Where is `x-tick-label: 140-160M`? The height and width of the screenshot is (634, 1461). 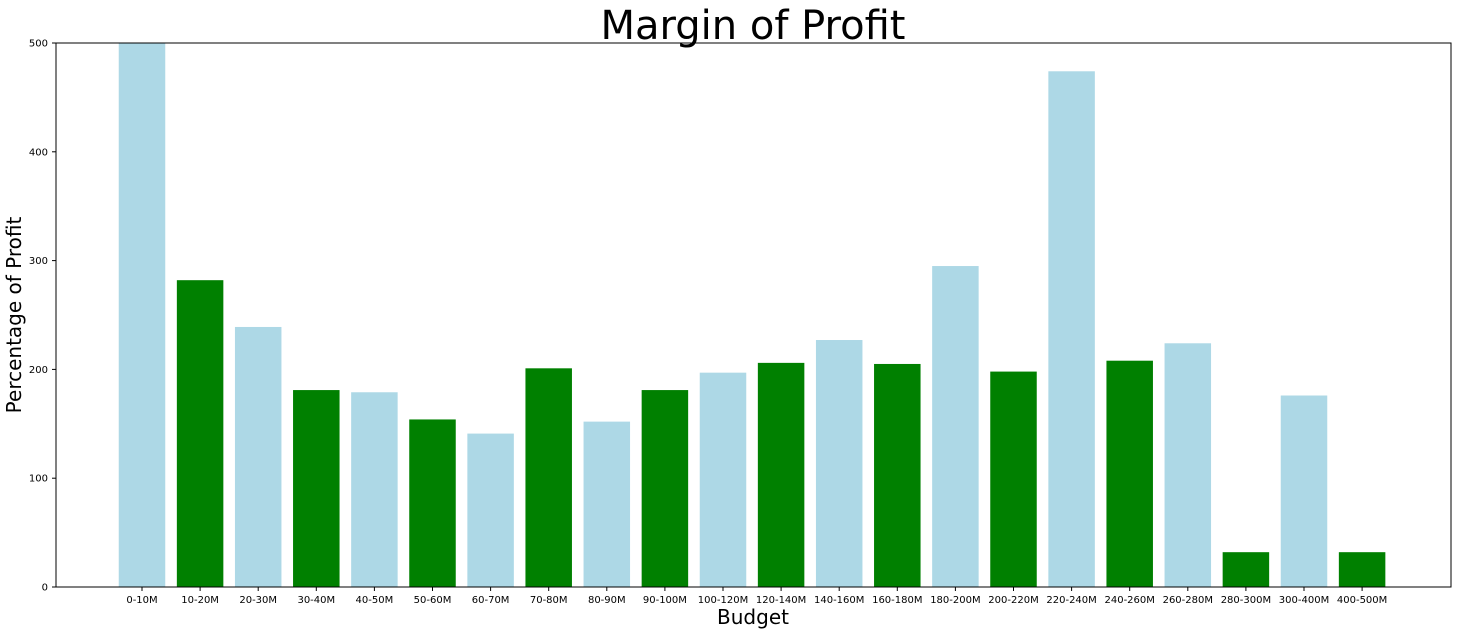 x-tick-label: 140-160M is located at coordinates (839, 600).